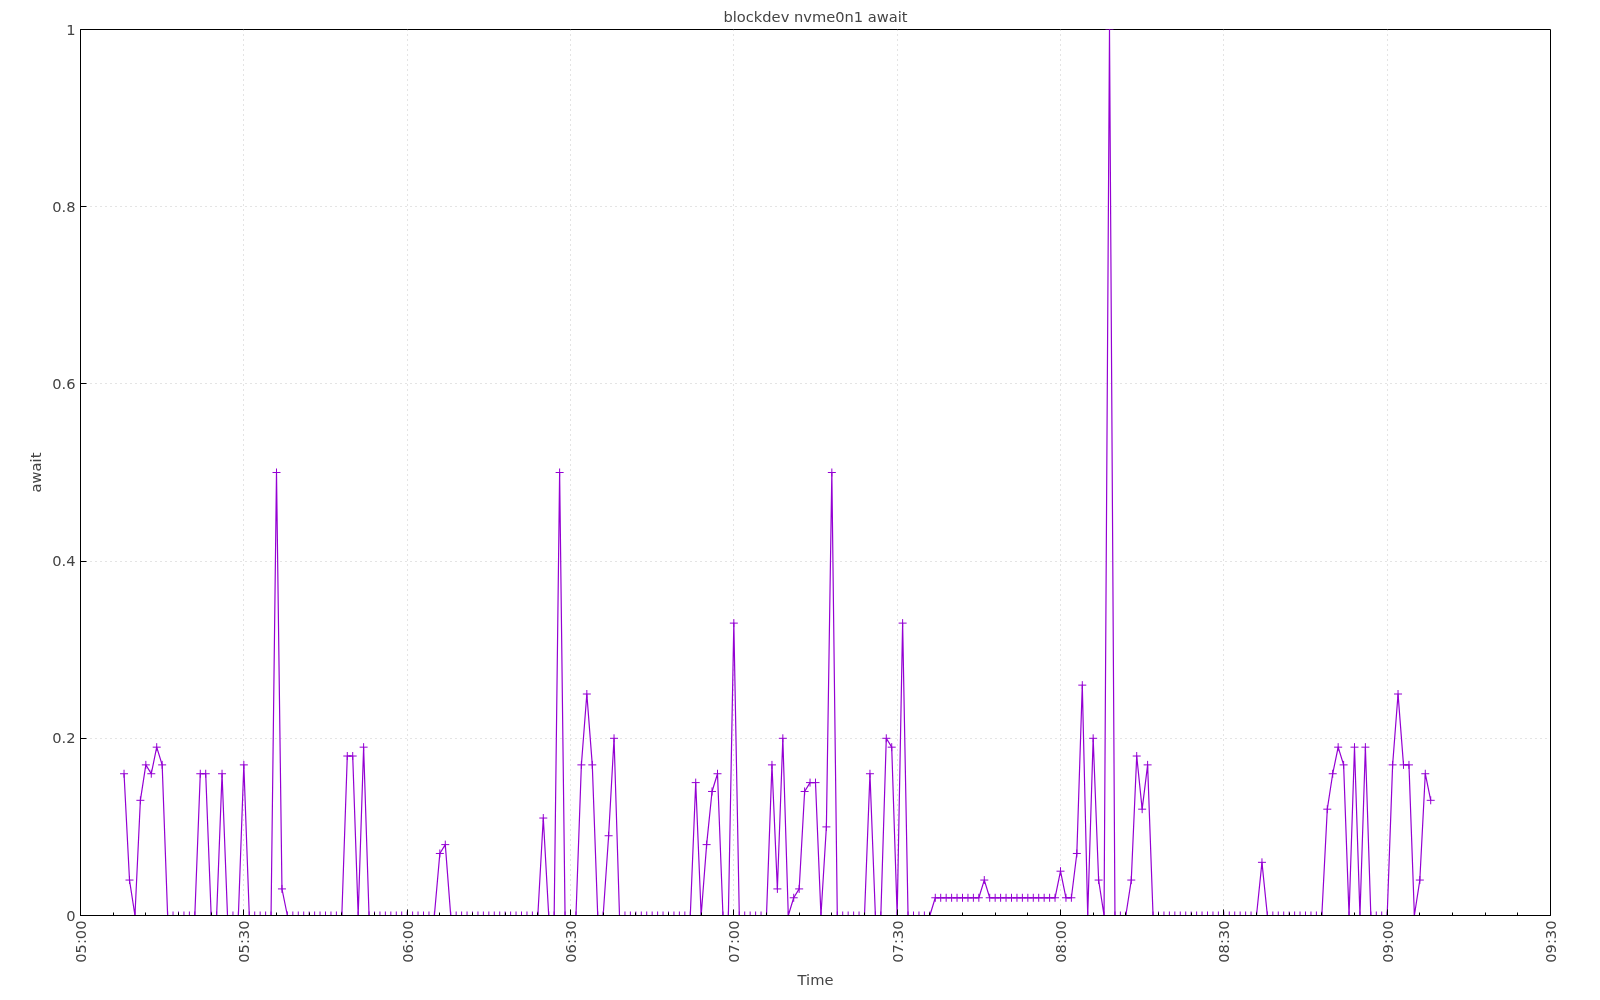 Image resolution: width=1600 pixels, height=1000 pixels. I want to click on x-tick-label: 09:00, so click(1387, 941).